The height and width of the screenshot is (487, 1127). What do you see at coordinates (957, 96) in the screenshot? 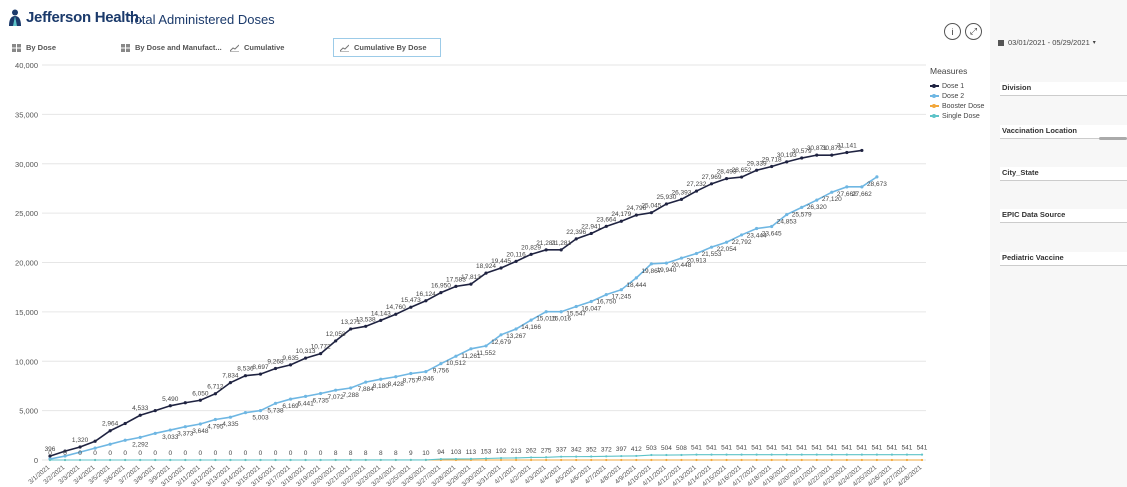
I see `legend-item-dose2: Dose 2` at bounding box center [957, 96].